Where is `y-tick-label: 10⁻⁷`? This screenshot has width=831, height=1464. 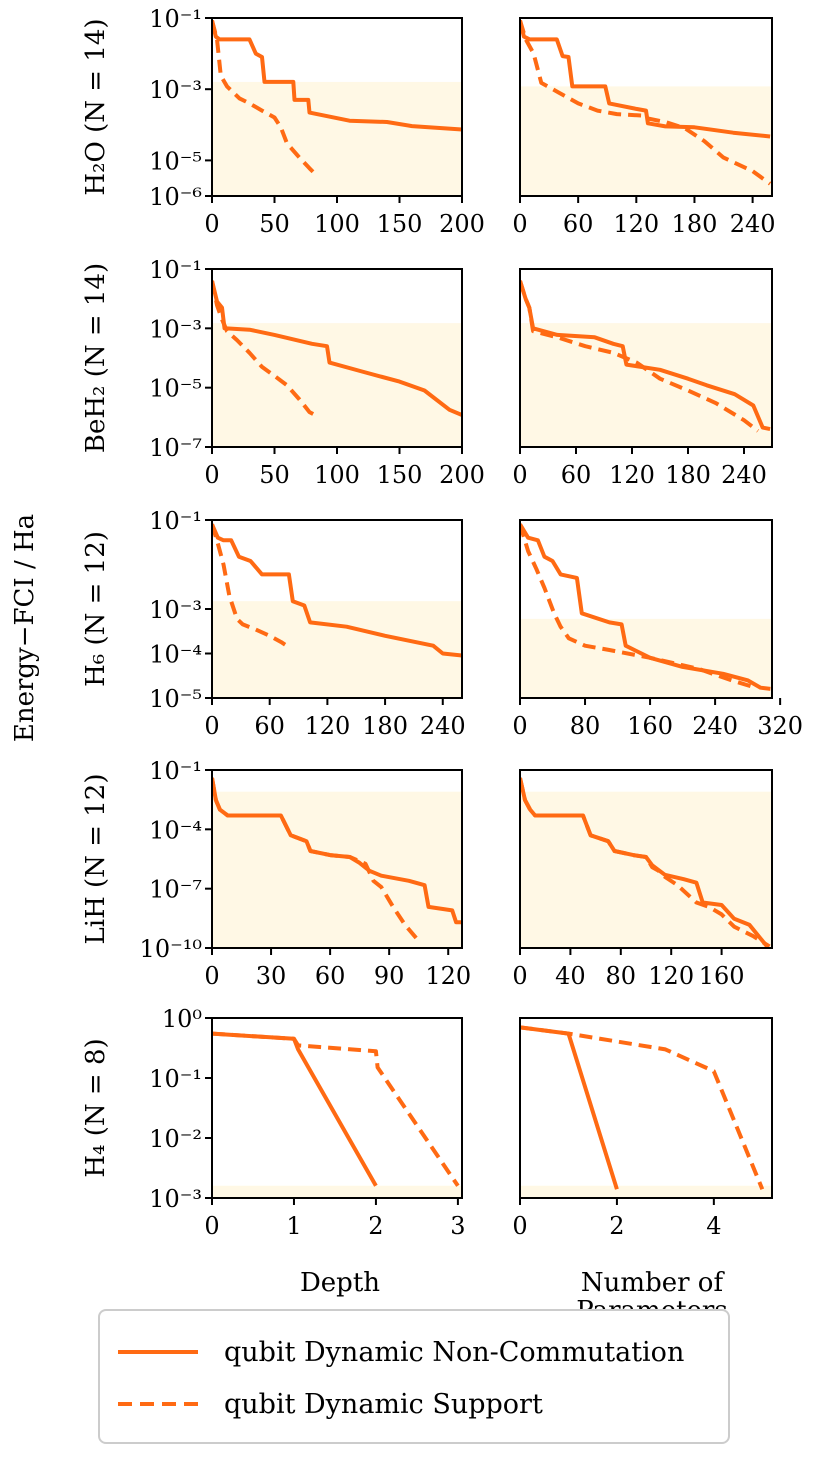
y-tick-label: 10⁻⁷ is located at coordinates (175, 448).